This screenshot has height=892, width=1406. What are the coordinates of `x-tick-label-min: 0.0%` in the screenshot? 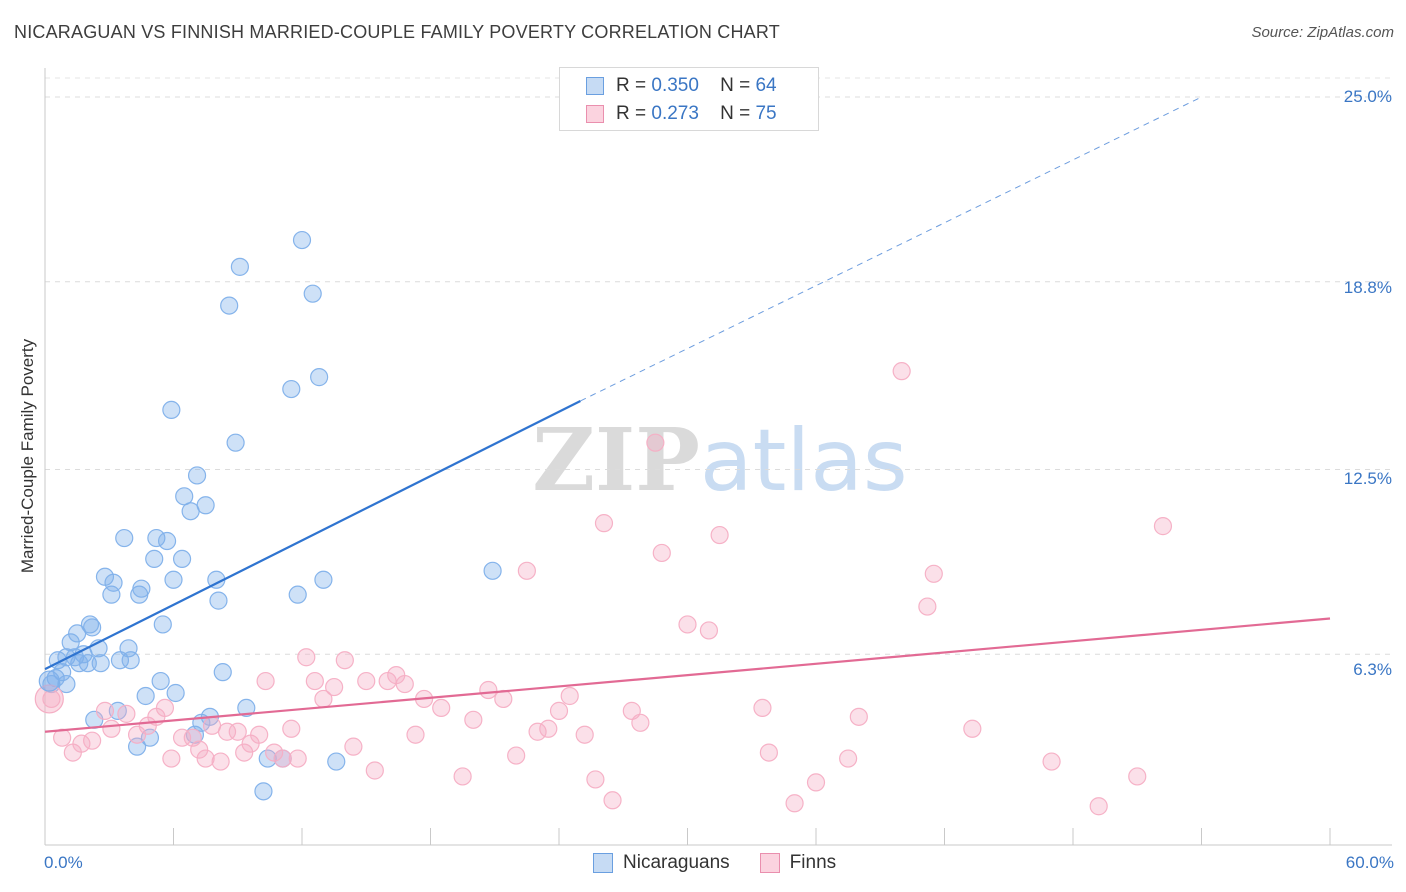 It's located at (63, 862).